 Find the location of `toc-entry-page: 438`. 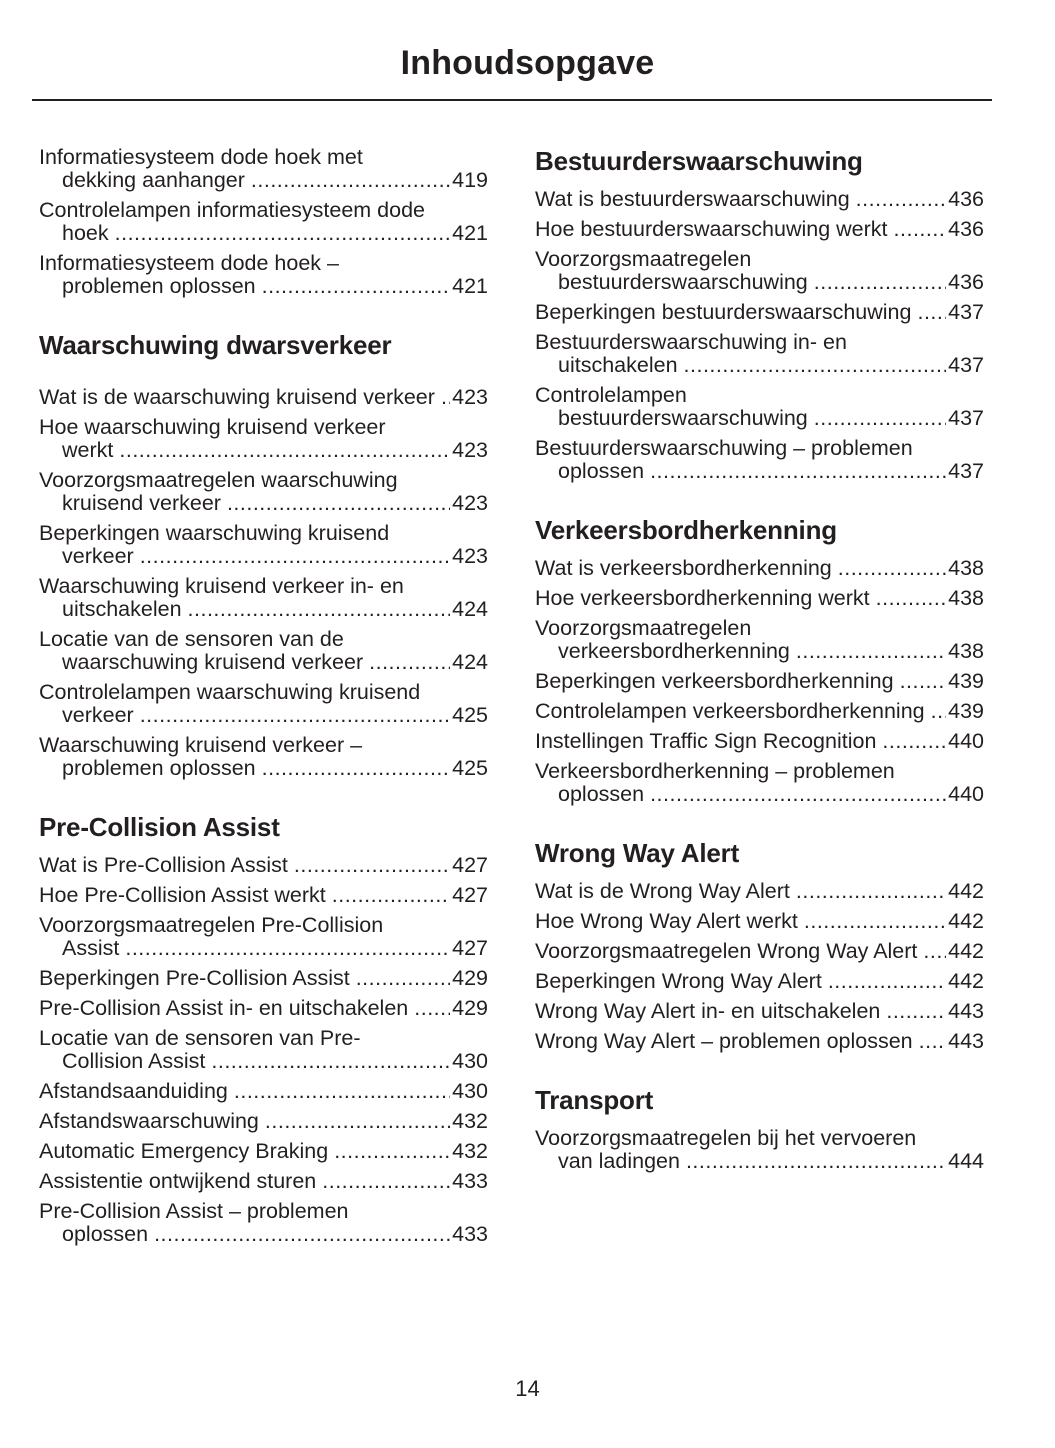

toc-entry-page: 438 is located at coordinates (965, 598).